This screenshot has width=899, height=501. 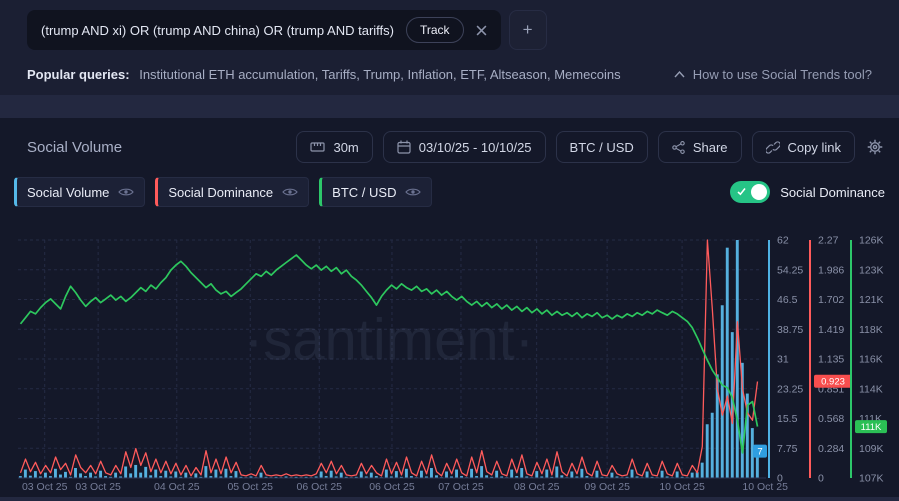 I want to click on settings-gear-icon, so click(x=875, y=147).